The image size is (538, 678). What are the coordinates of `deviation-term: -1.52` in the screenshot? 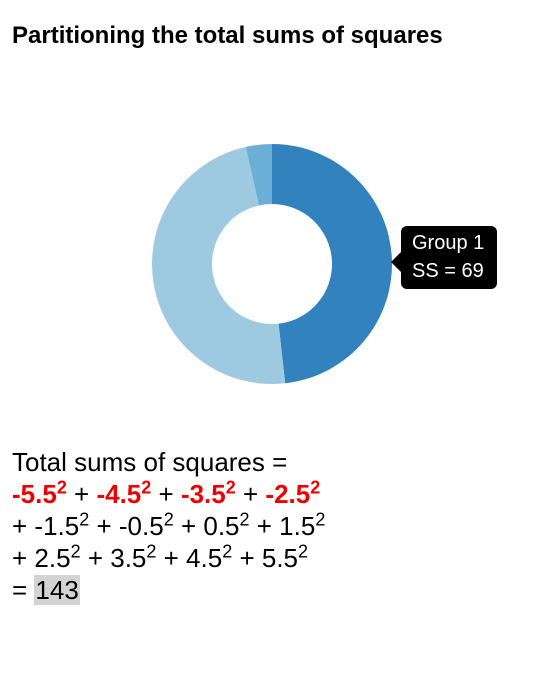 It's located at (62, 525).